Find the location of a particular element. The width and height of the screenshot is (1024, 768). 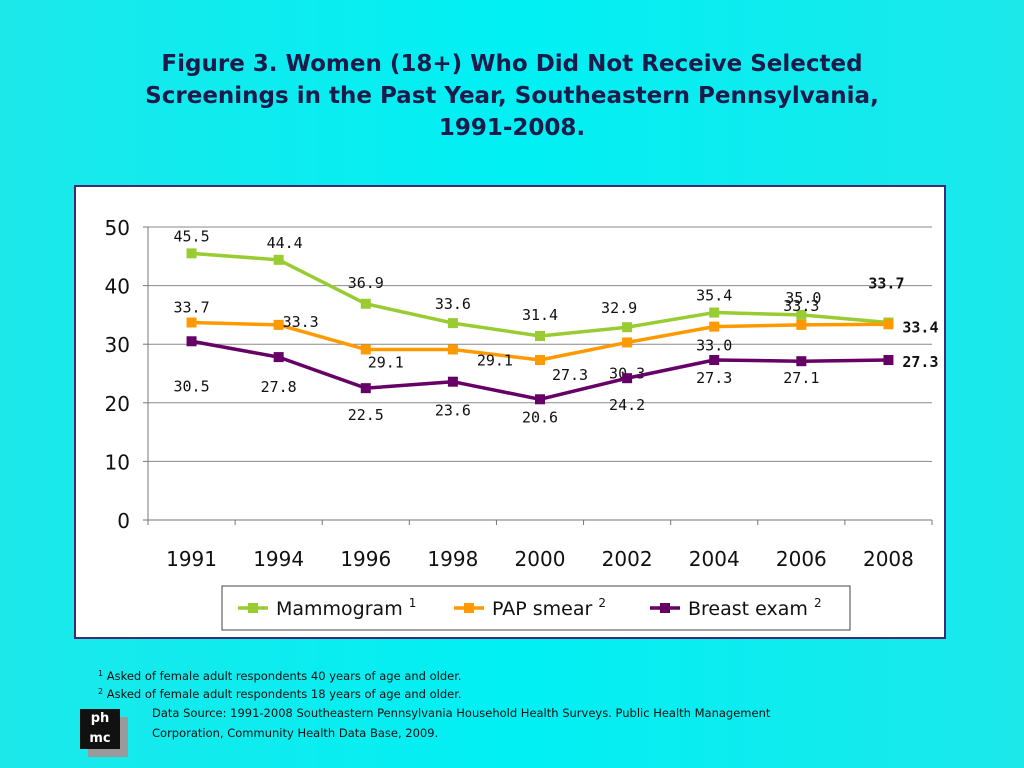

data-label: 45.5 is located at coordinates (191, 236).